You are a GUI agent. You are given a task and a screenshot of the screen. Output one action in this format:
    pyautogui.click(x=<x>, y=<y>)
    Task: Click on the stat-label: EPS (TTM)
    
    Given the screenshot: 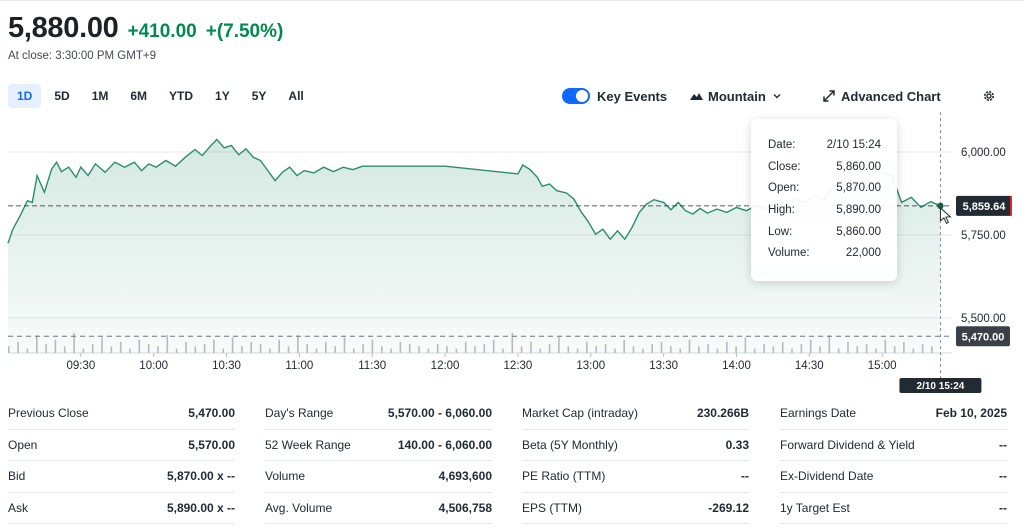 What is the action you would take?
    pyautogui.click(x=552, y=507)
    